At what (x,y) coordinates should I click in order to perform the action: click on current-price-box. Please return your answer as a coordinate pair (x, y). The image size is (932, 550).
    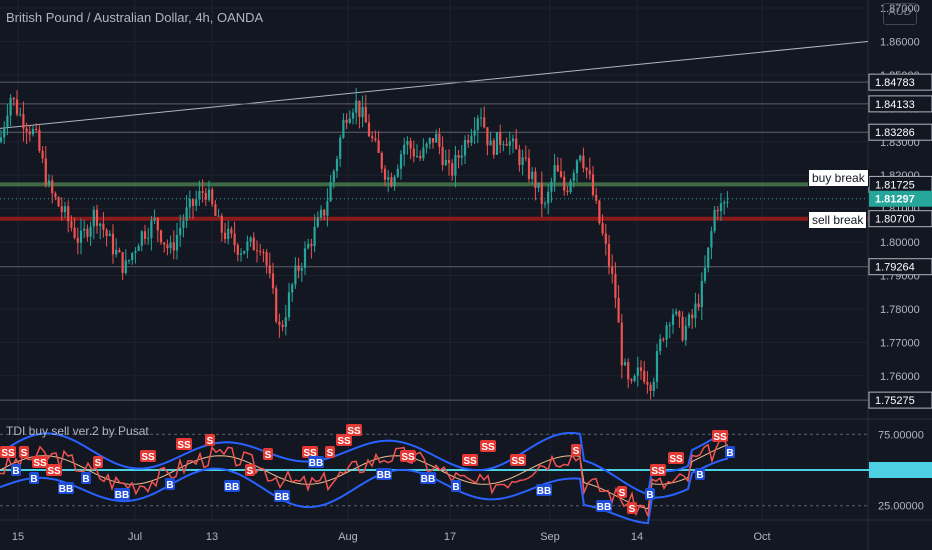
    Looking at the image, I should click on (900, 198).